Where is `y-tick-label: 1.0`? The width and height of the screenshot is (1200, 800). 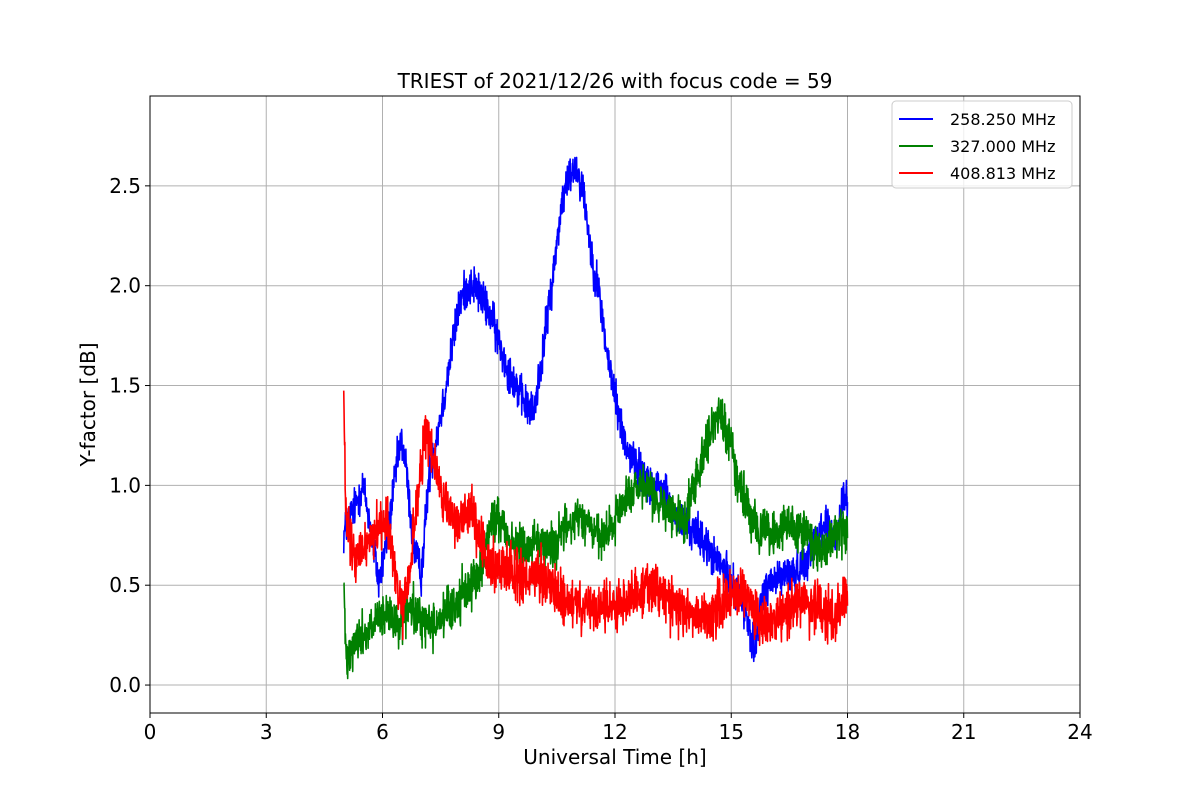
y-tick-label: 1.0 is located at coordinates (125, 485).